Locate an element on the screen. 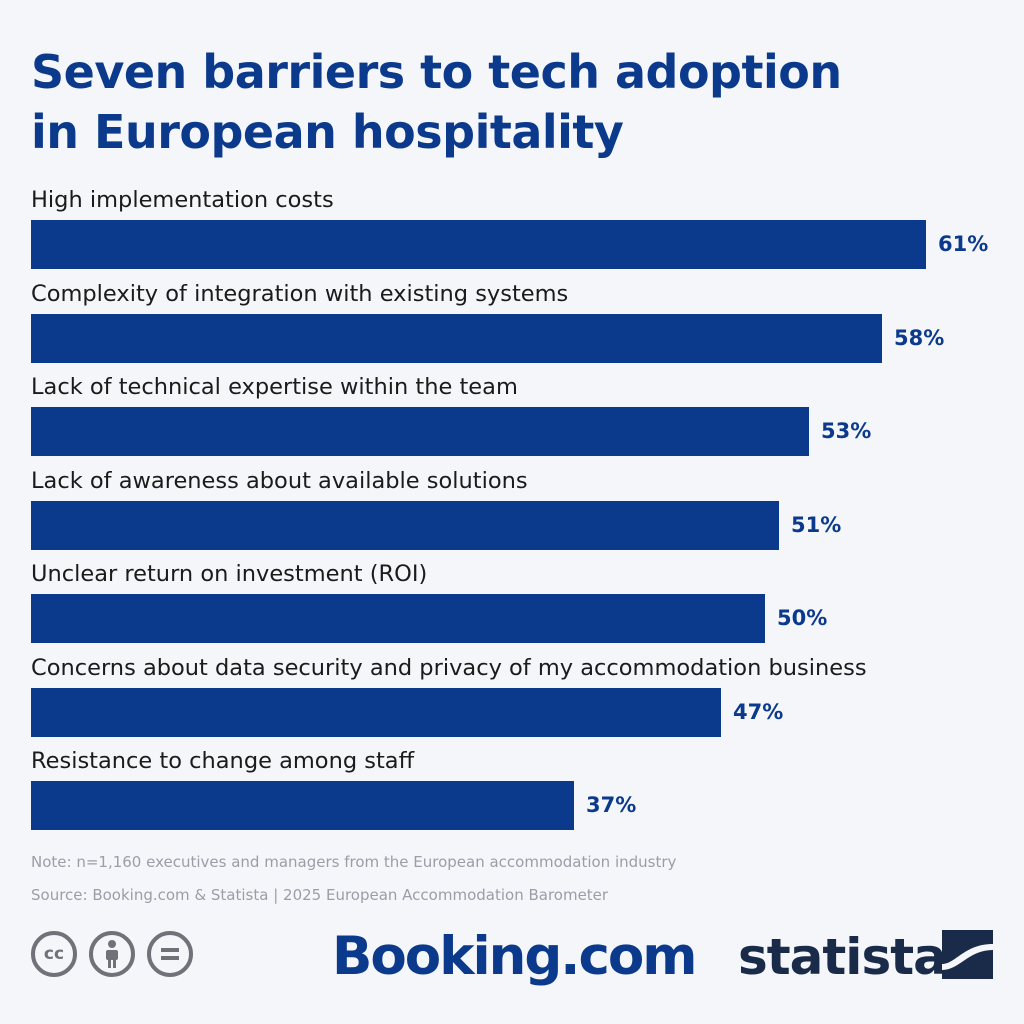  bar-value-label: 50% is located at coordinates (802, 618).